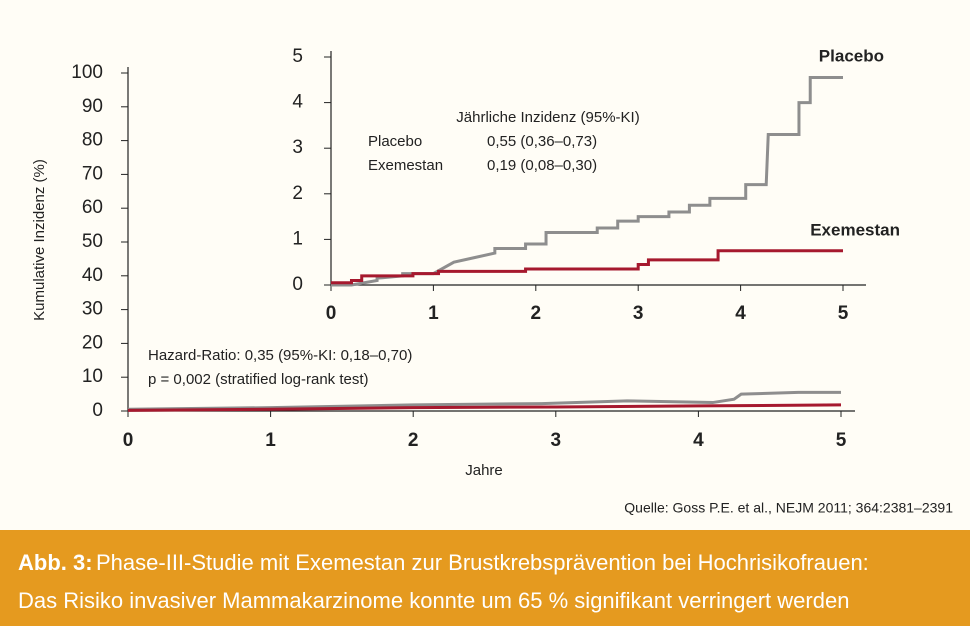 This screenshot has width=970, height=626. I want to click on series-label: Exemestan, so click(855, 229).